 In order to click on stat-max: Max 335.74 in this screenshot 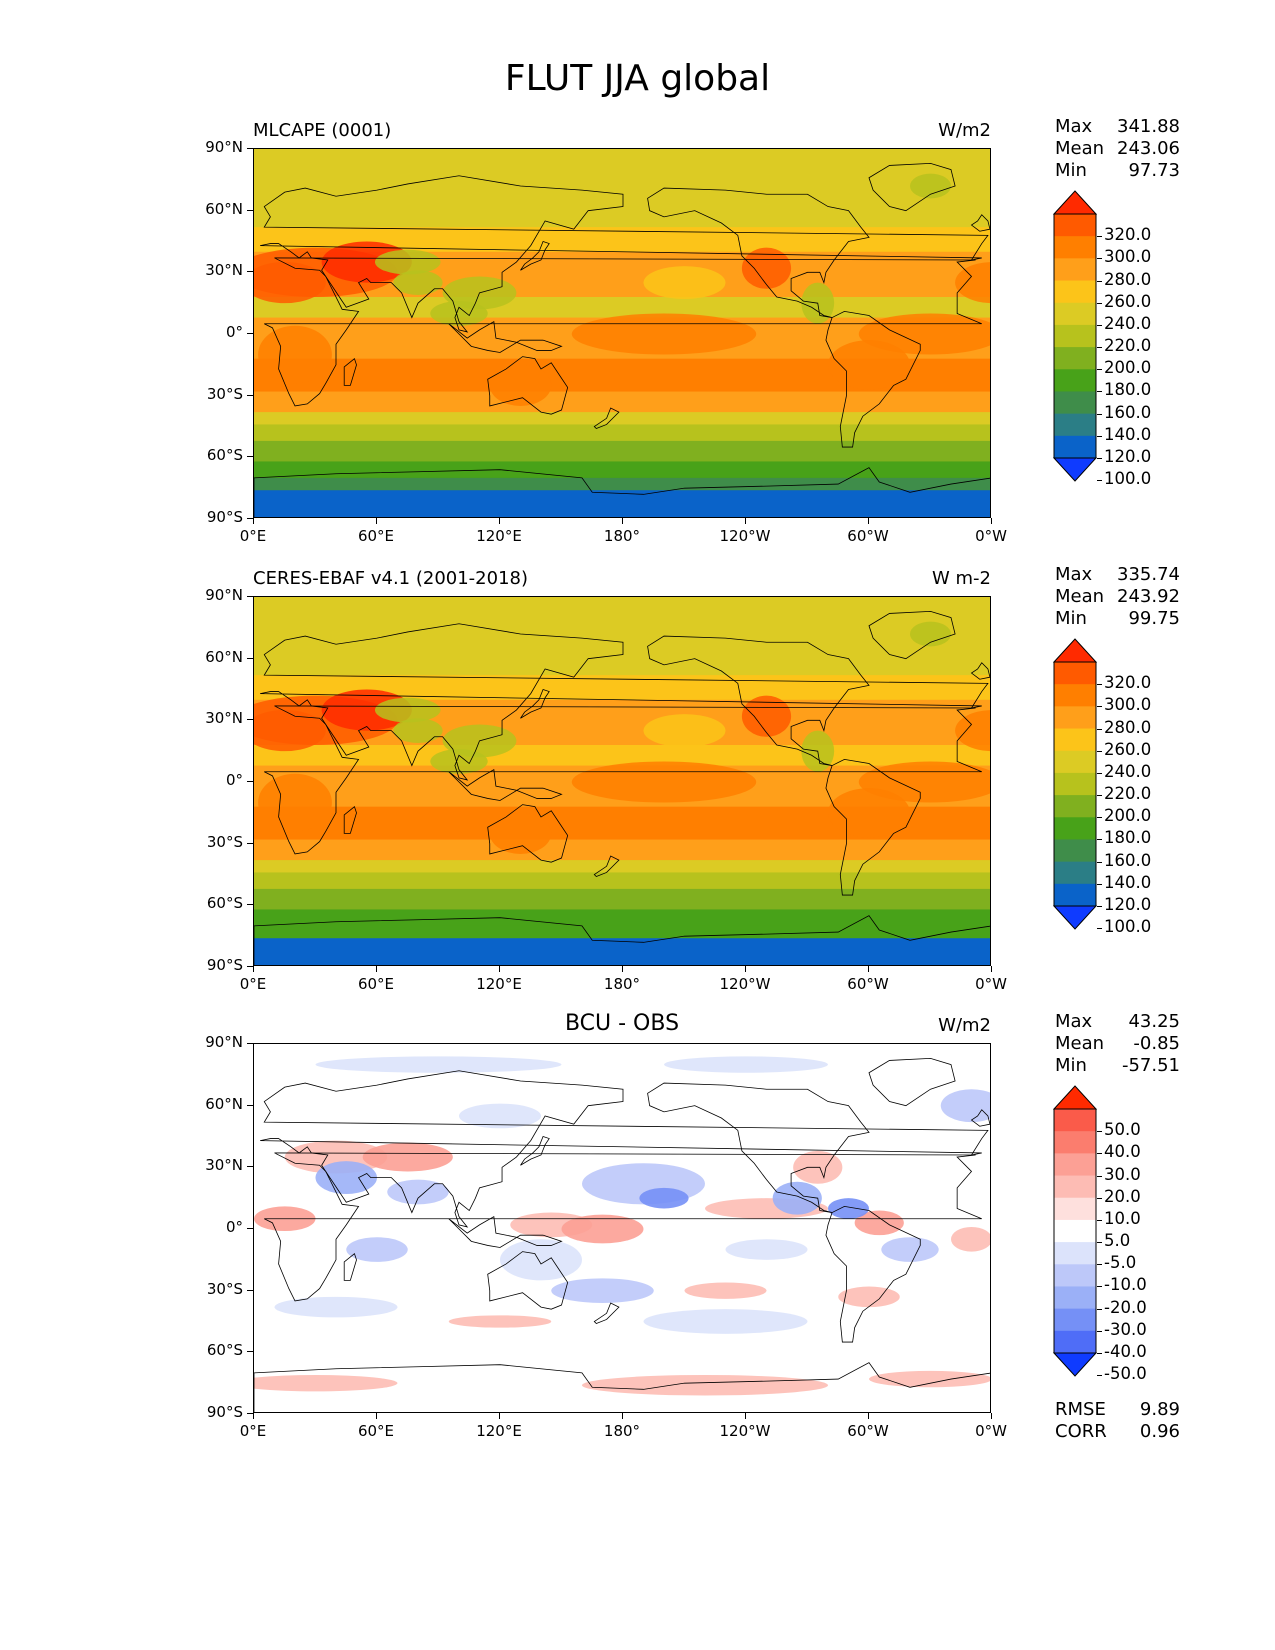, I will do `click(1117, 575)`.